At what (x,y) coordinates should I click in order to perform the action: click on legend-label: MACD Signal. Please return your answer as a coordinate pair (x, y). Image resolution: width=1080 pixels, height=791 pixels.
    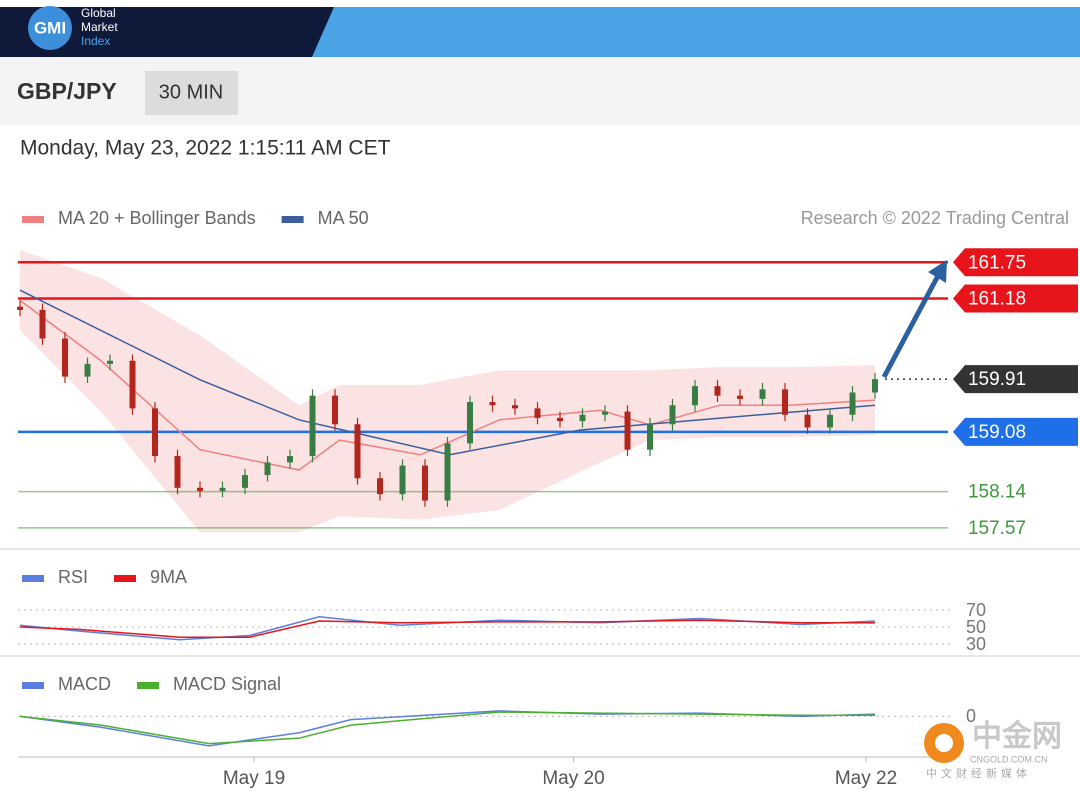
    Looking at the image, I should click on (227, 684).